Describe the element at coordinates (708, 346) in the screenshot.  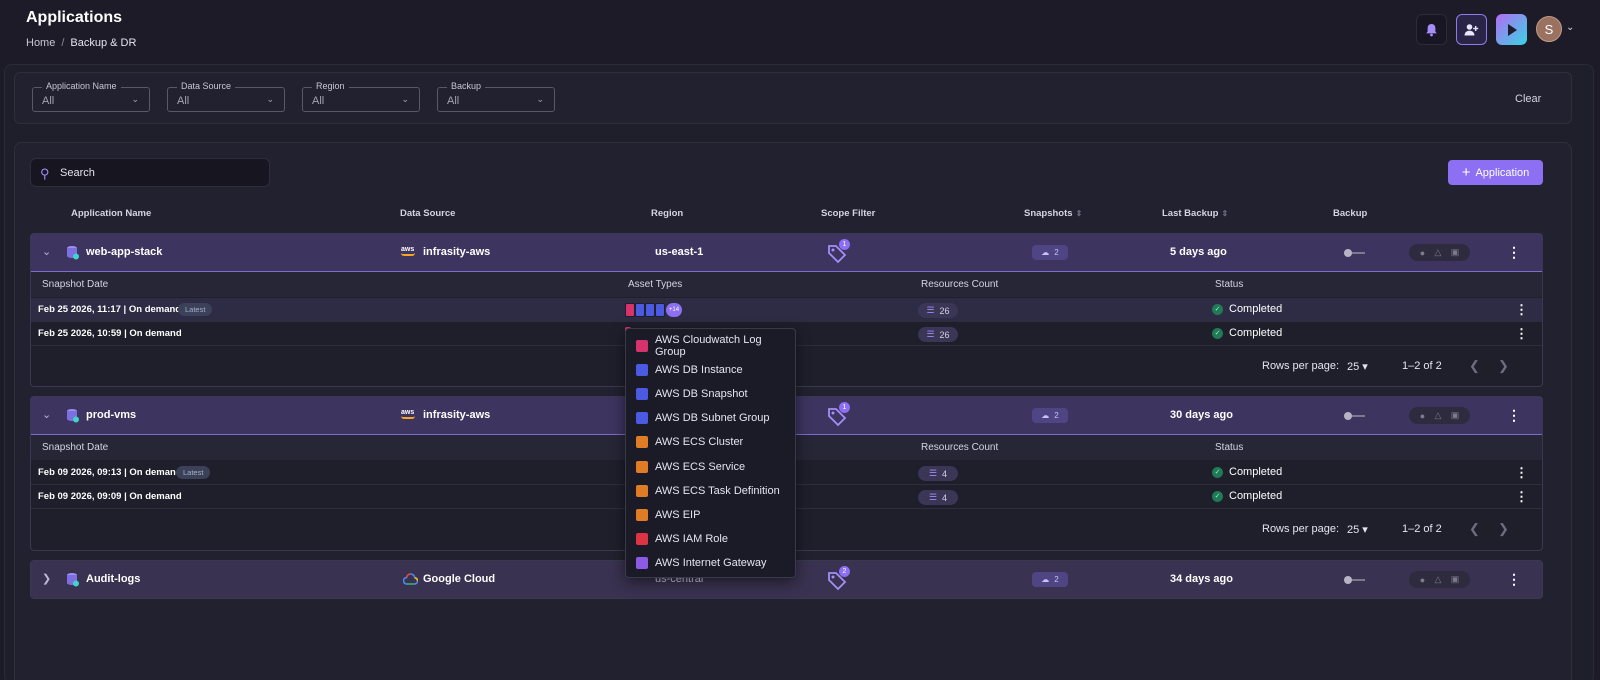
I see `asset-label: AWS Cloudwatch Log Group` at that location.